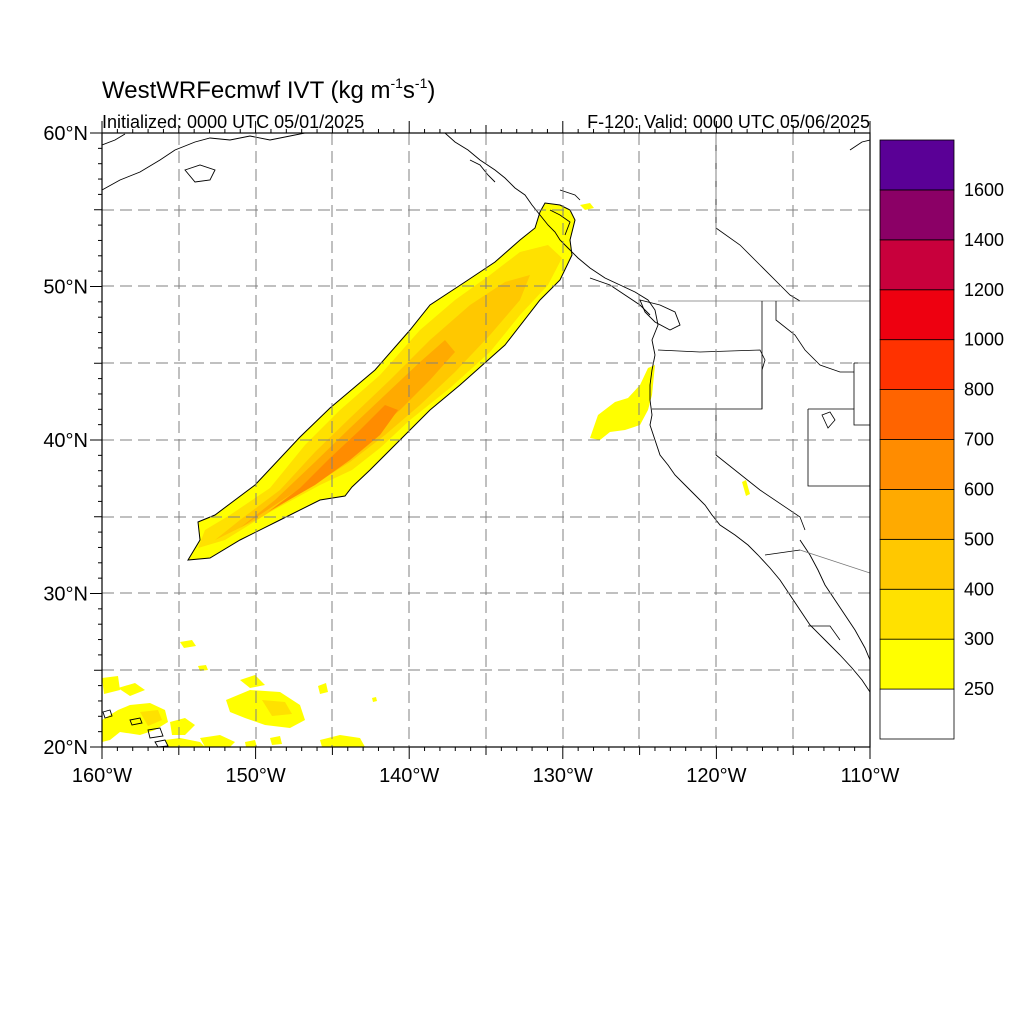  Describe the element at coordinates (984, 240) in the screenshot. I see `colorbar-label: 1400` at that location.